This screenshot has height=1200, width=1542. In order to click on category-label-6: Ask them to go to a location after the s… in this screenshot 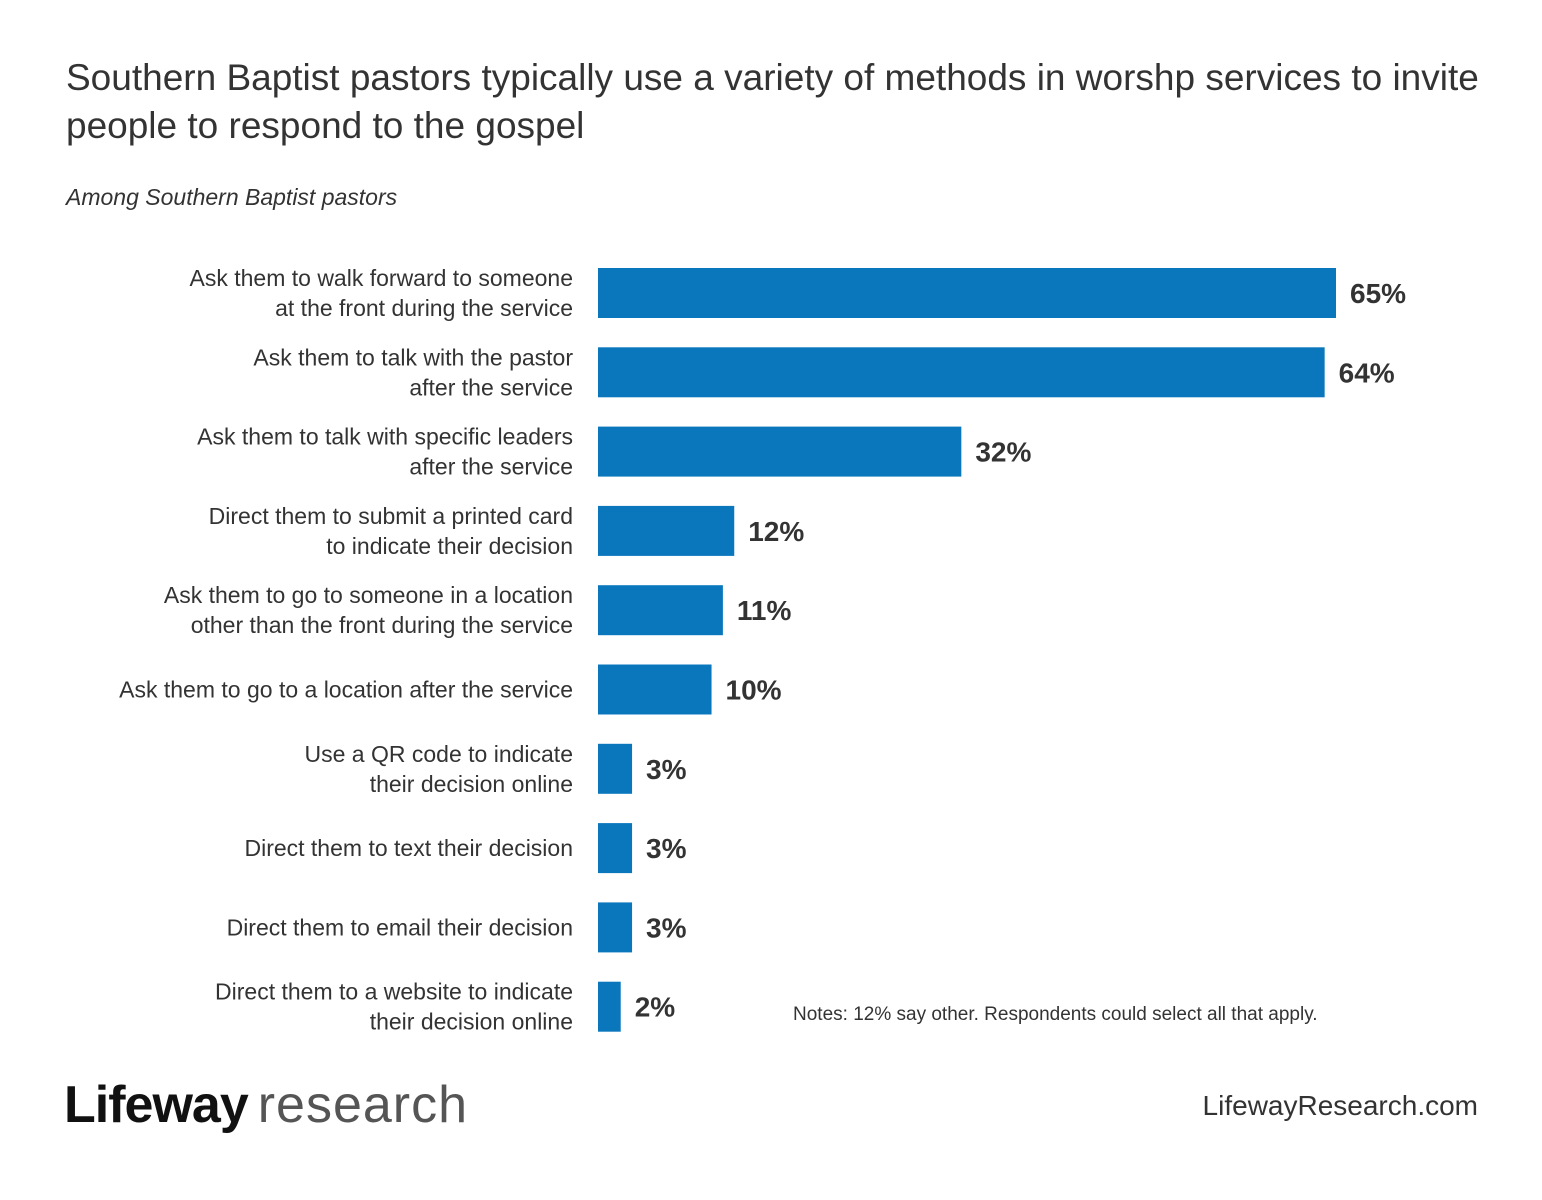, I will do `click(346, 690)`.